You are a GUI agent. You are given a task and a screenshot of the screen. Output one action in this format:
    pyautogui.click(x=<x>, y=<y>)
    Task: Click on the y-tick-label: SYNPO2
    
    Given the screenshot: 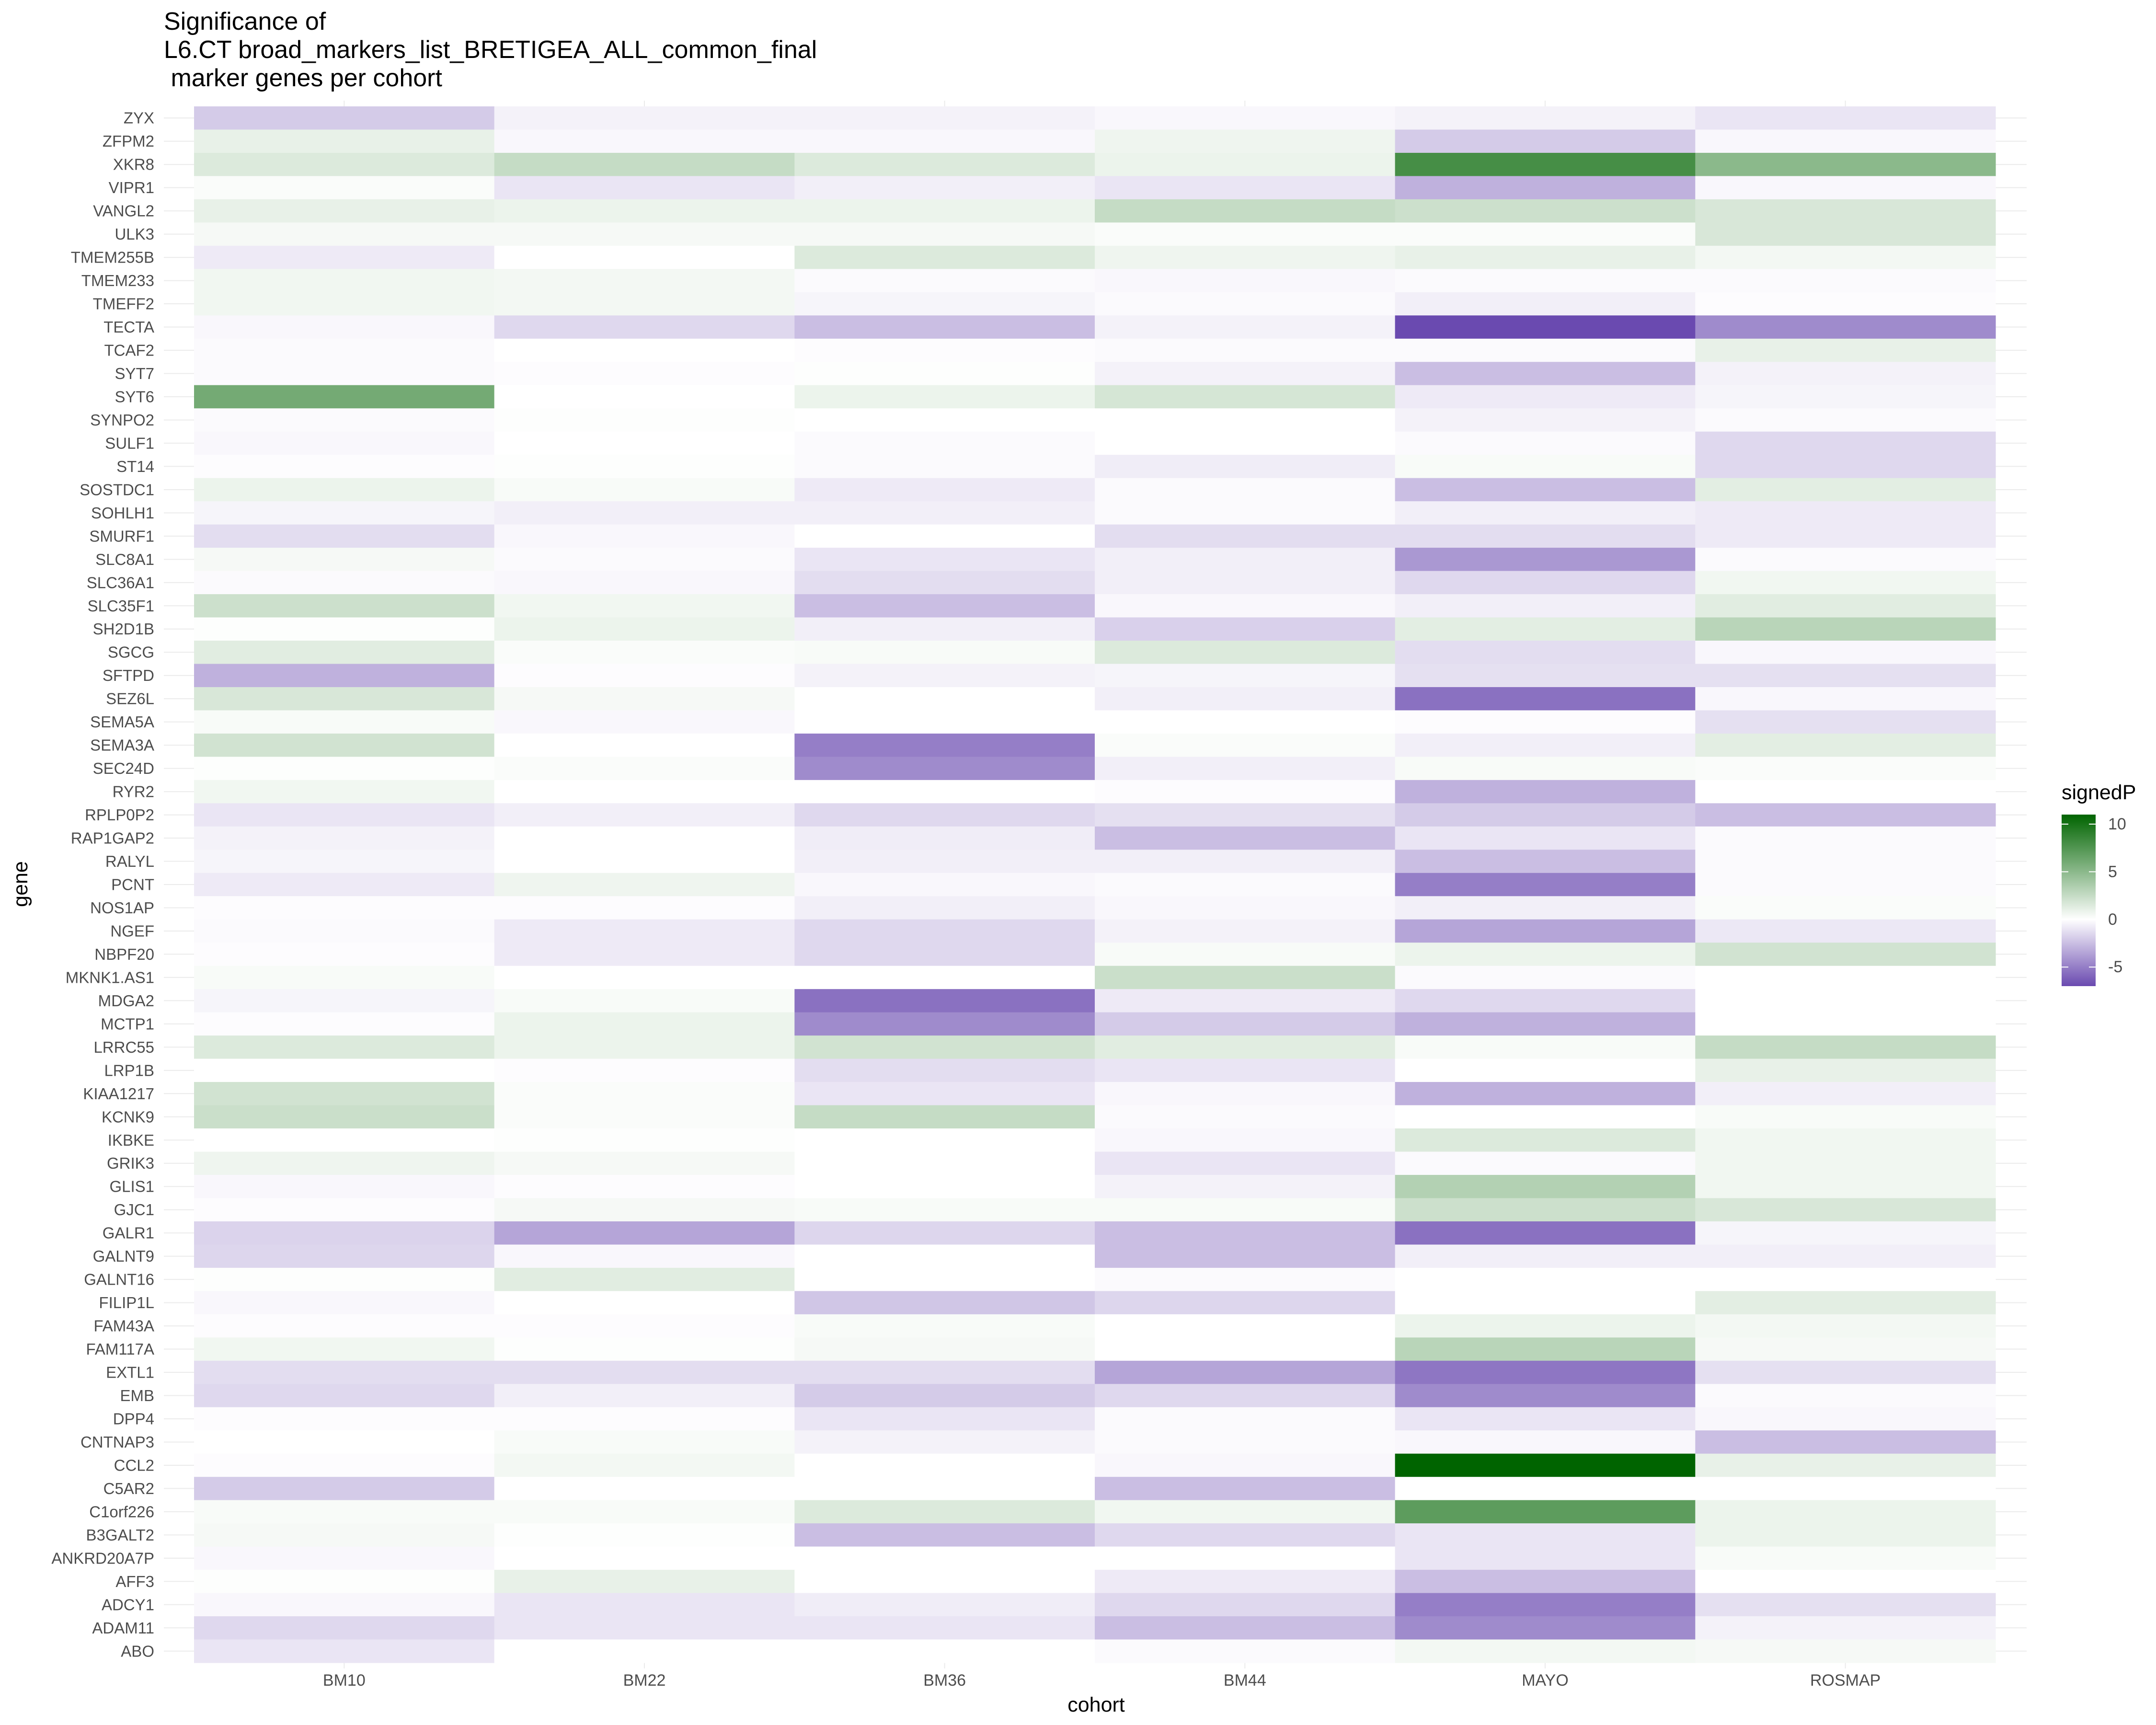 What is the action you would take?
    pyautogui.click(x=122, y=420)
    